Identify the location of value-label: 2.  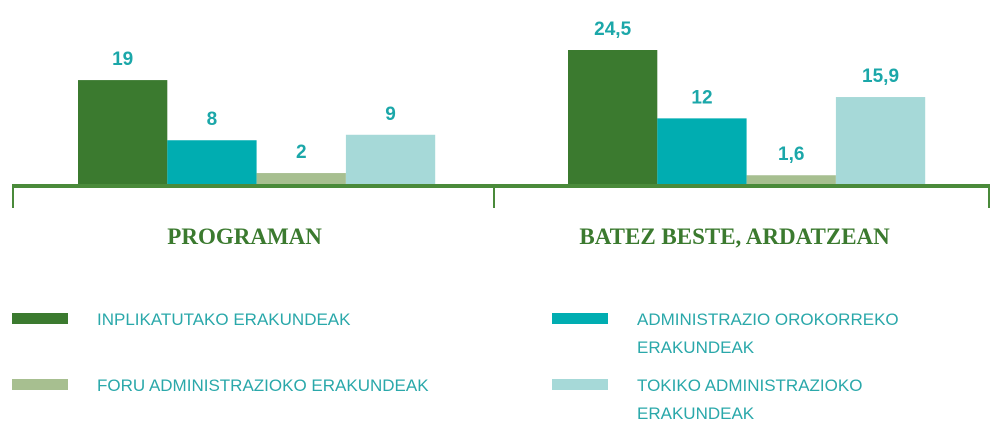
(301, 152).